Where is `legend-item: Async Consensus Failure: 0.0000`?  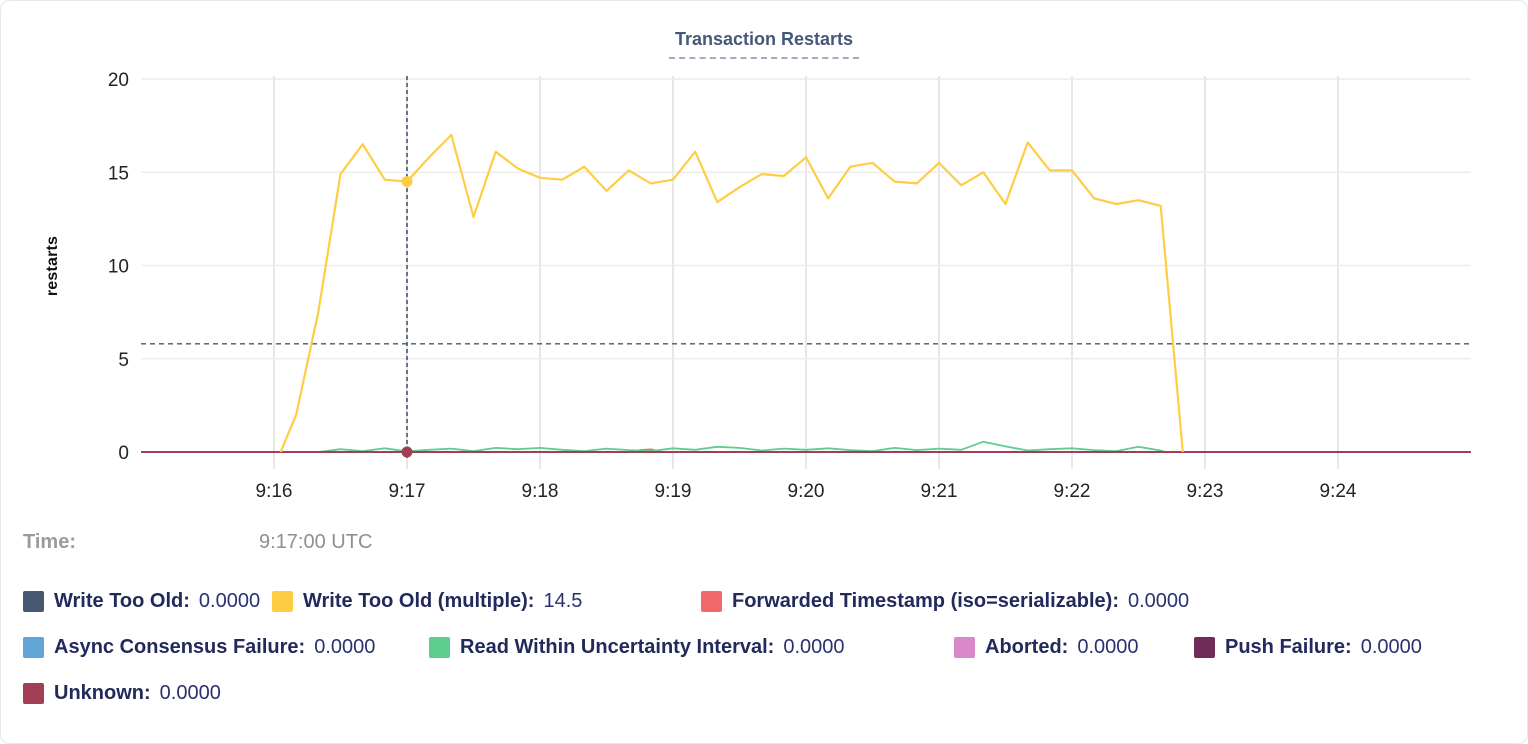 legend-item: Async Consensus Failure: 0.0000 is located at coordinates (199, 647).